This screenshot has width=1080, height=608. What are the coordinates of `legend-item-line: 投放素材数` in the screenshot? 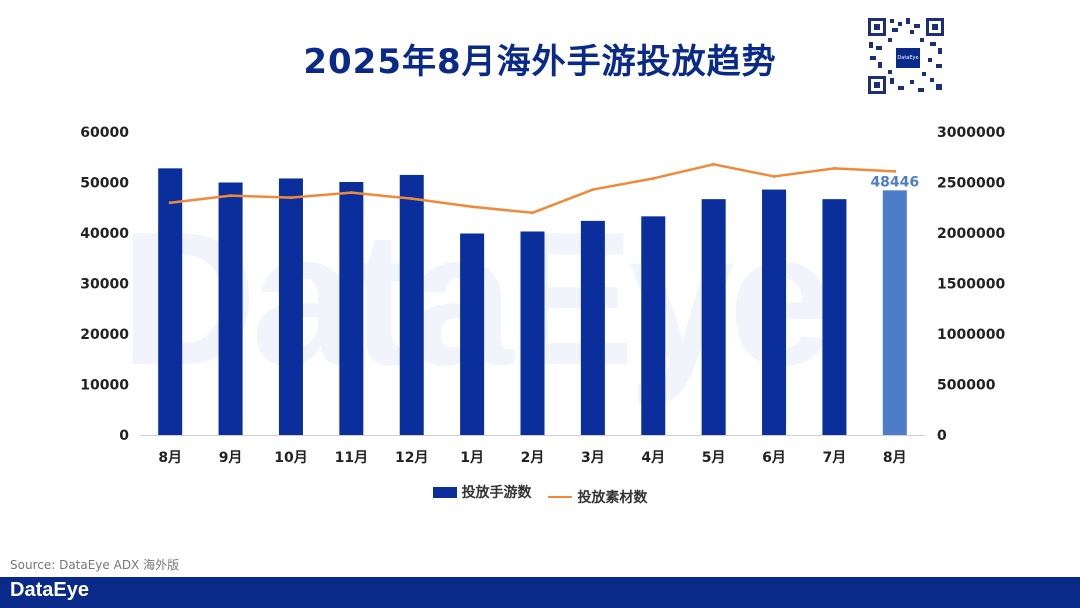 It's located at (597, 497).